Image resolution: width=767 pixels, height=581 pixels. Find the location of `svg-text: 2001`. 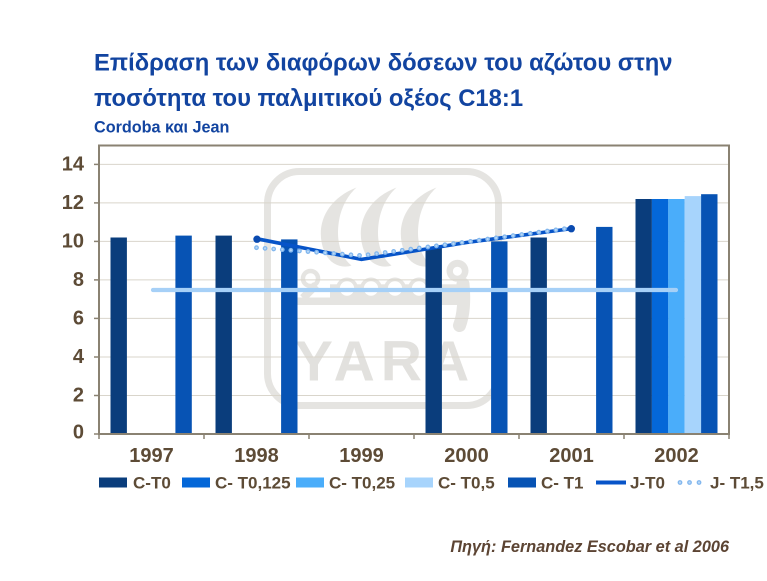

svg-text: 2001 is located at coordinates (571, 456).